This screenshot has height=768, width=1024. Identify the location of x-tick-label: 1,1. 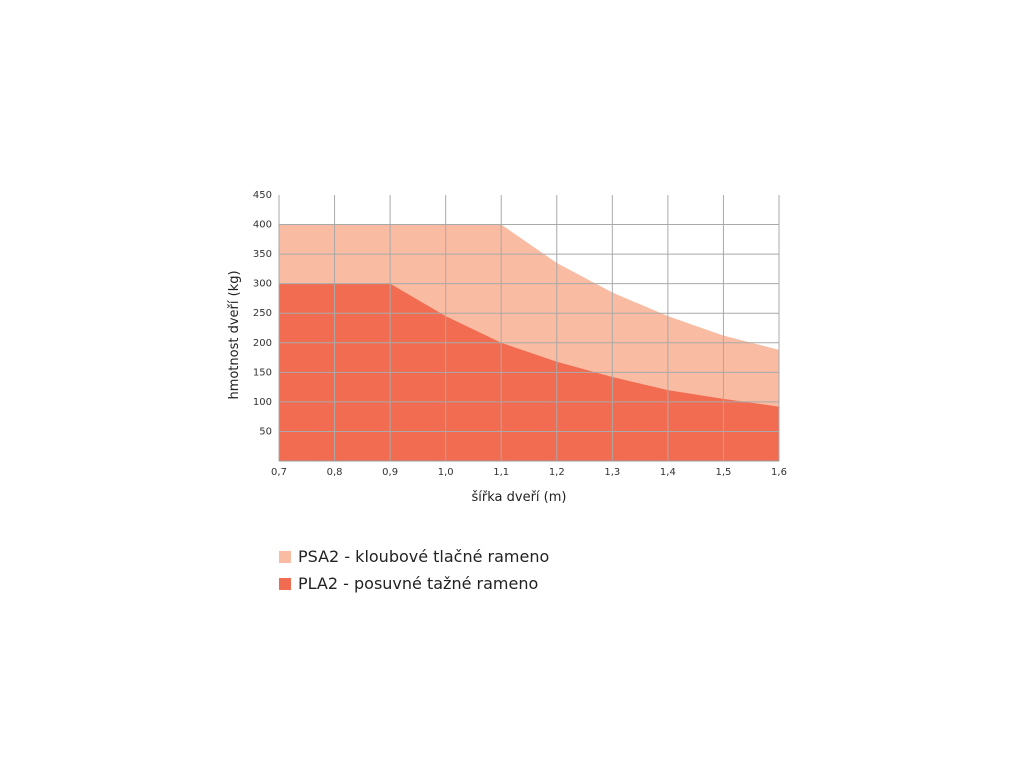
(501, 472).